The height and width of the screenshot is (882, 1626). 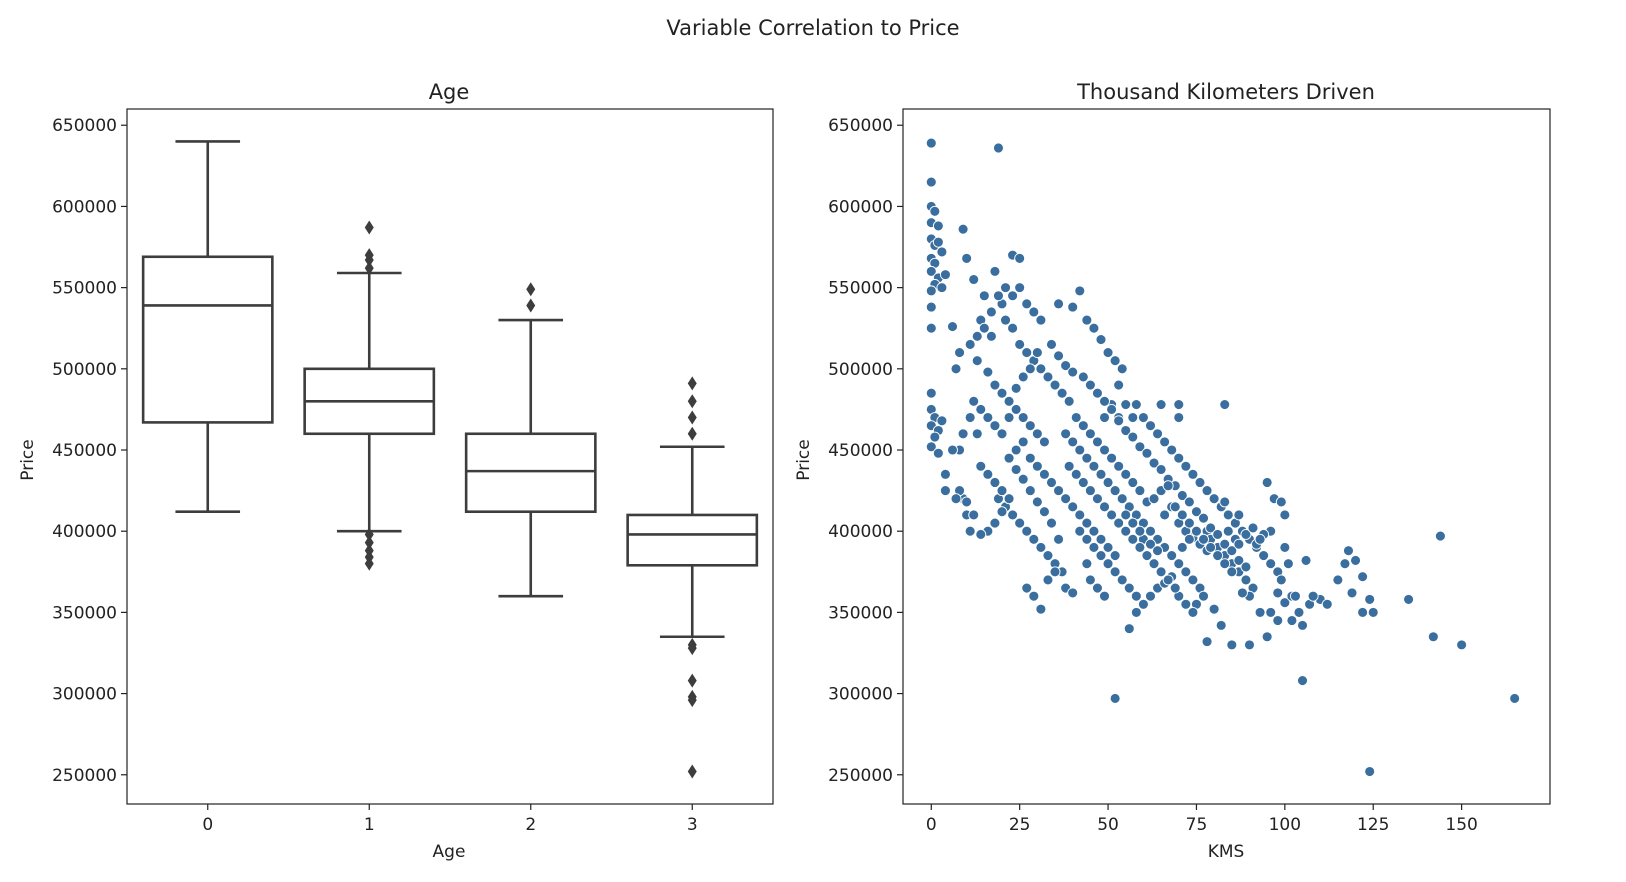 What do you see at coordinates (84, 776) in the screenshot?
I see `y-tick-label: 250000` at bounding box center [84, 776].